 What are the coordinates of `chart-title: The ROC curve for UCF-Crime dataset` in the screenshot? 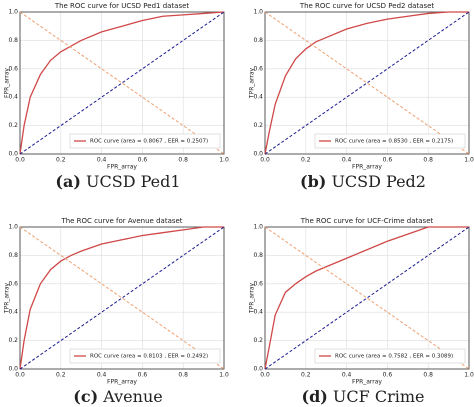 It's located at (367, 221).